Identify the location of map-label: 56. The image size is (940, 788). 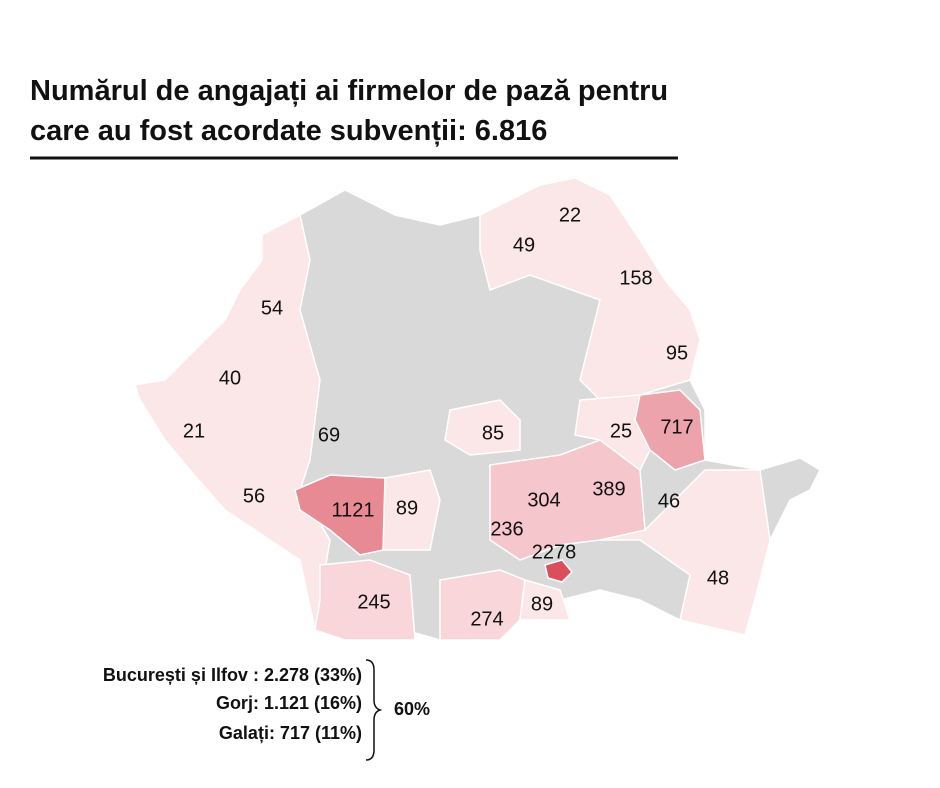
(254, 496).